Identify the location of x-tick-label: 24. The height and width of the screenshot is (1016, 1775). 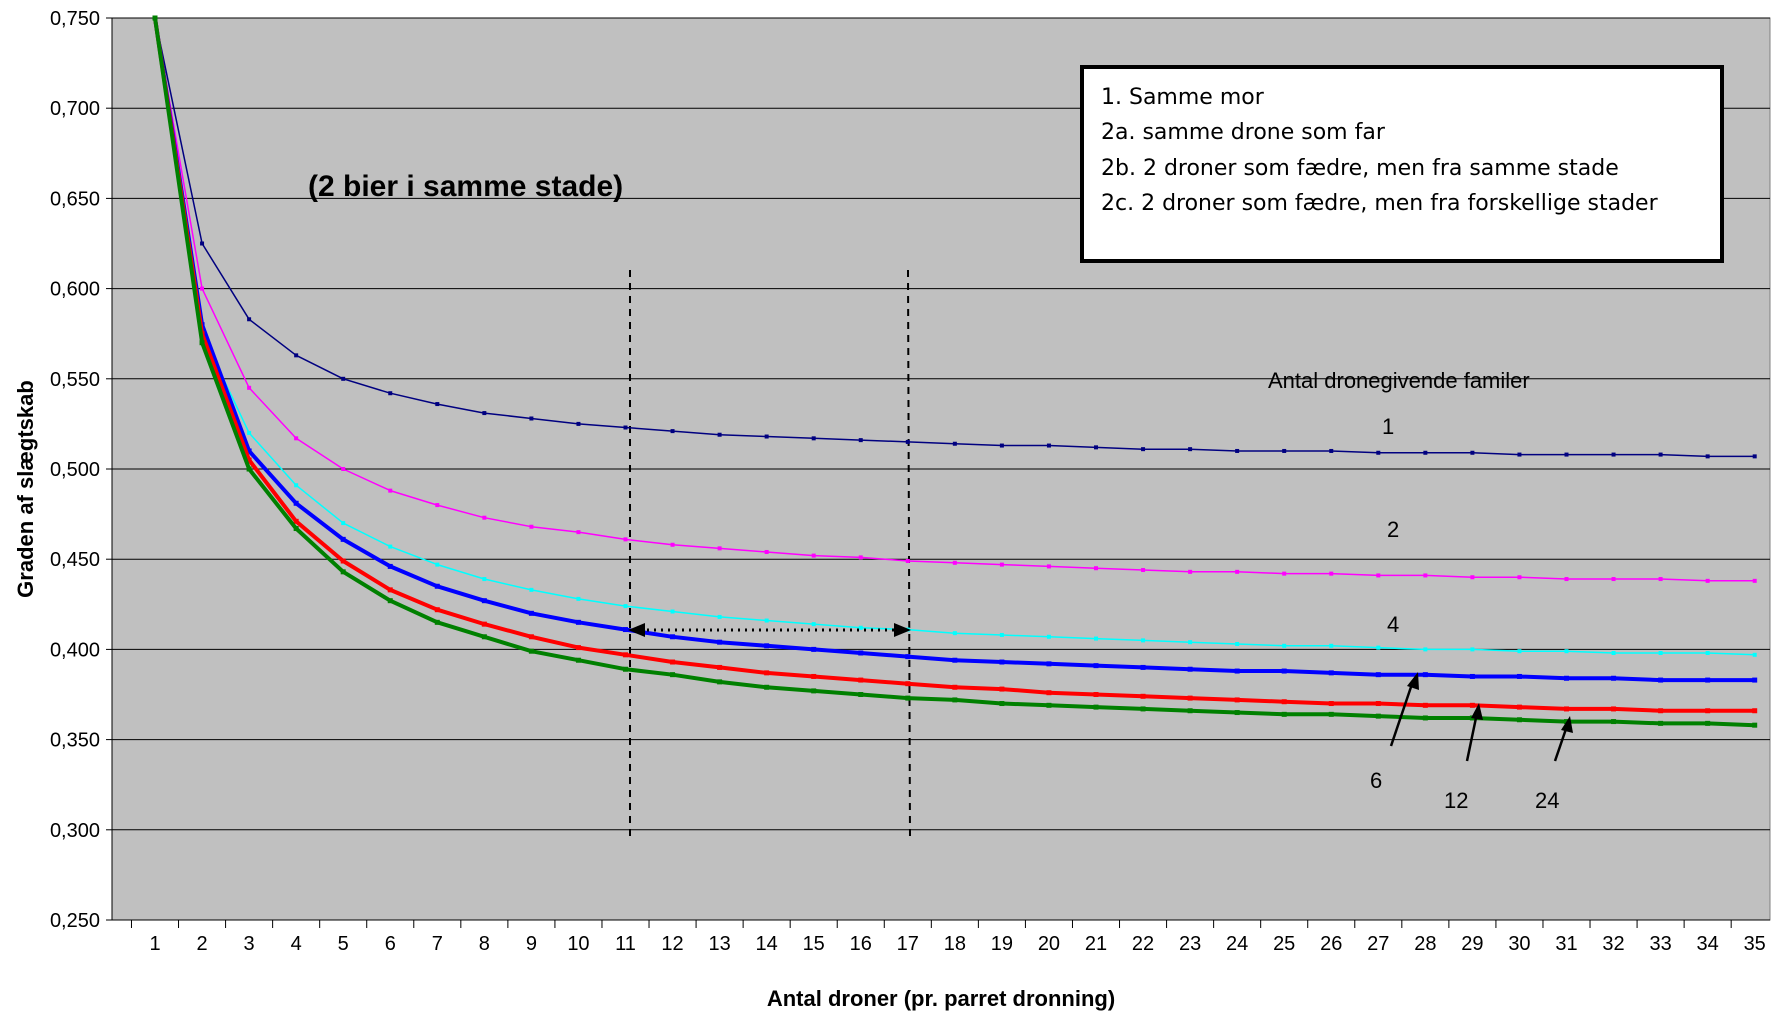
(1237, 944).